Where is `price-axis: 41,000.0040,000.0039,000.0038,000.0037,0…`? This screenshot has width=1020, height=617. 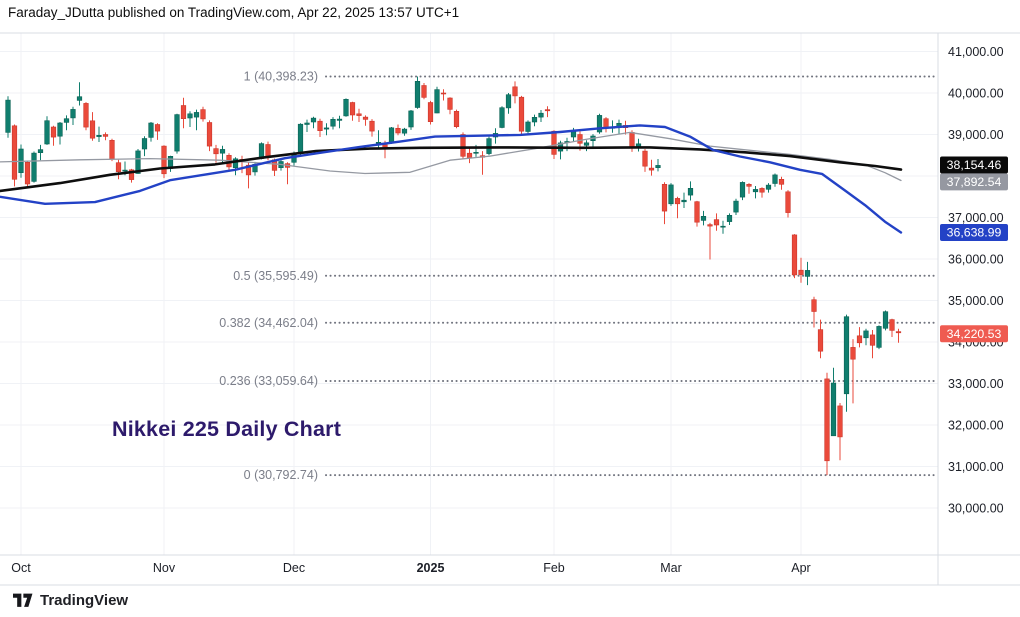
price-axis: 41,000.0040,000.0039,000.0038,000.0037,0… is located at coordinates (976, 280).